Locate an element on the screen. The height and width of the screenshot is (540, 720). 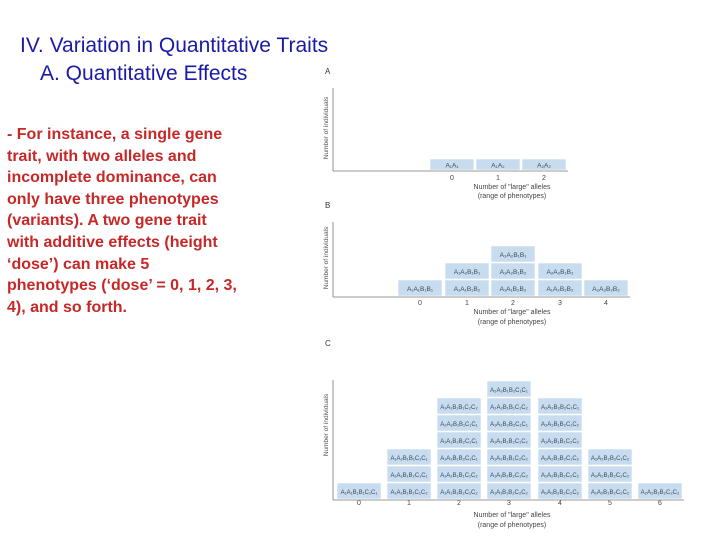
genotype-label: A₁A₂B₁B₁C₂C₂ is located at coordinates (509, 459).